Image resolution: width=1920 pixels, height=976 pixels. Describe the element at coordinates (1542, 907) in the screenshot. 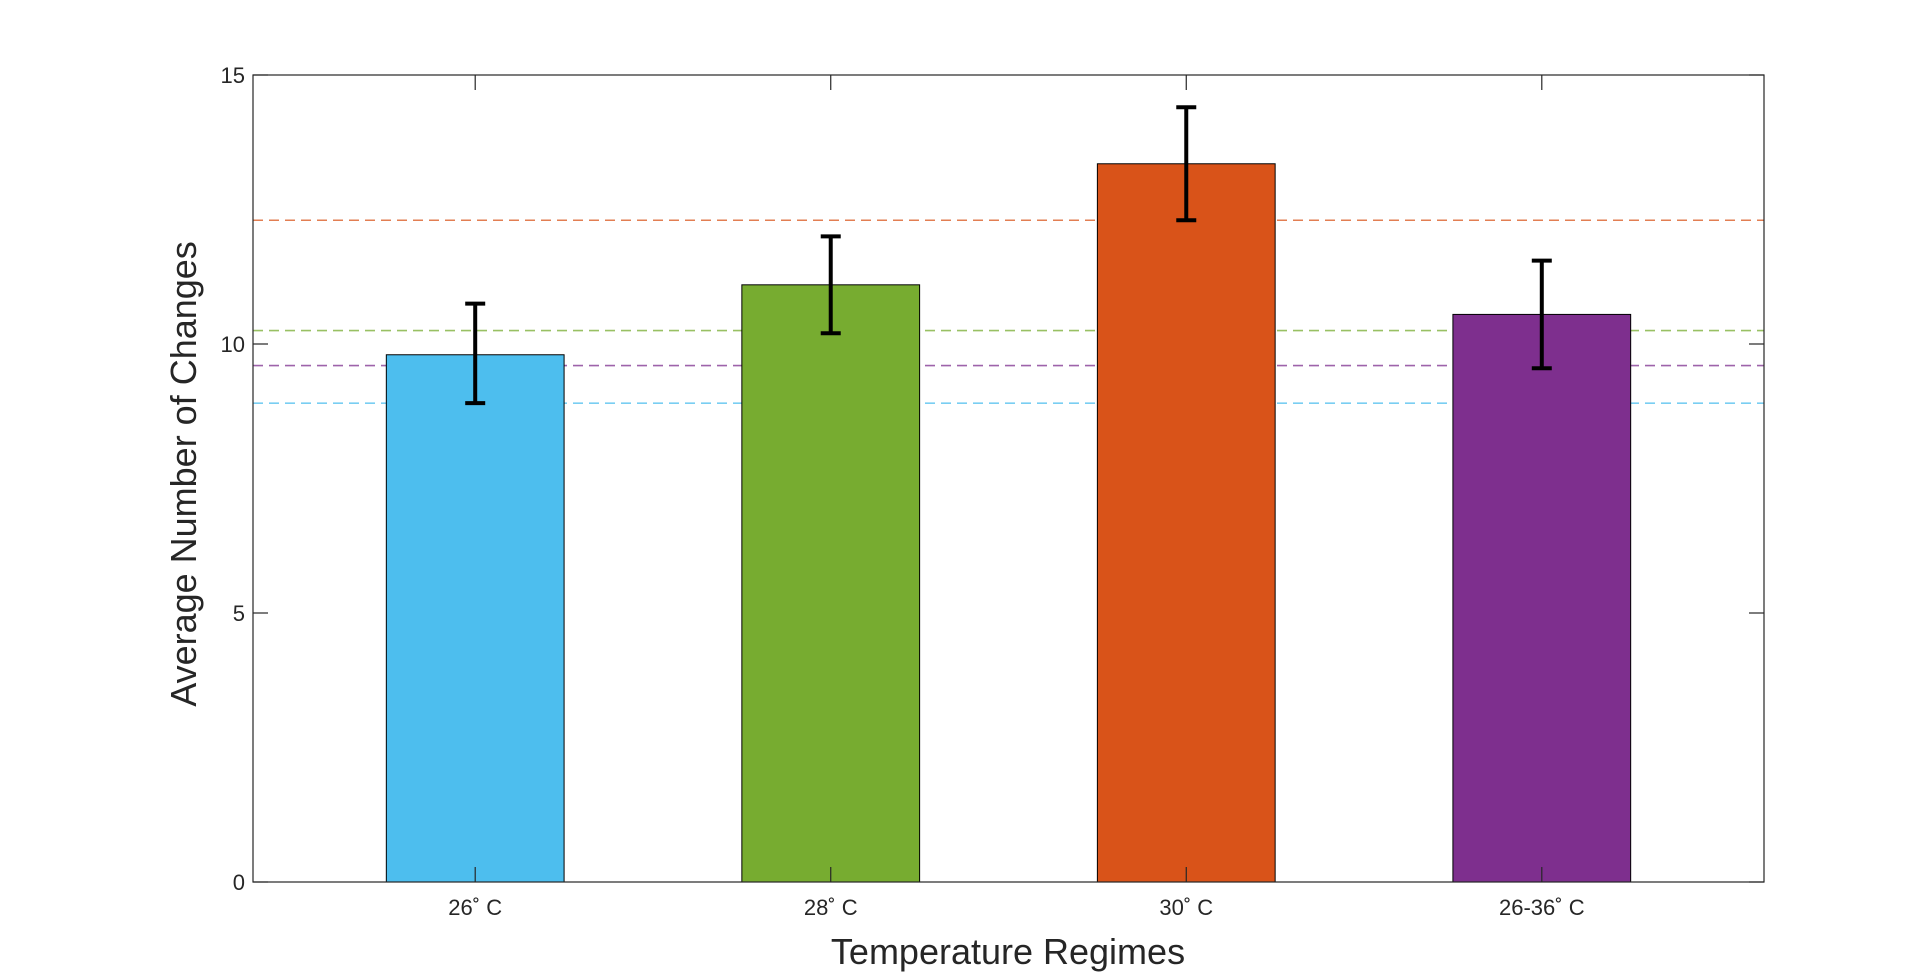

I see `x-tick-label: 26-36˚ C` at that location.